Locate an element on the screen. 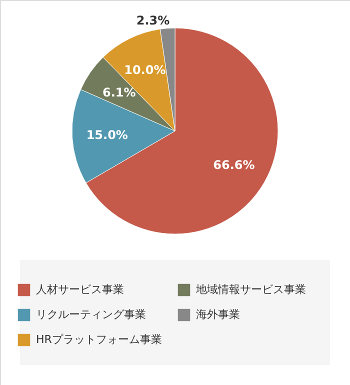 Image resolution: width=350 pixels, height=385 pixels. legend-label: 海外事業 is located at coordinates (218, 314).